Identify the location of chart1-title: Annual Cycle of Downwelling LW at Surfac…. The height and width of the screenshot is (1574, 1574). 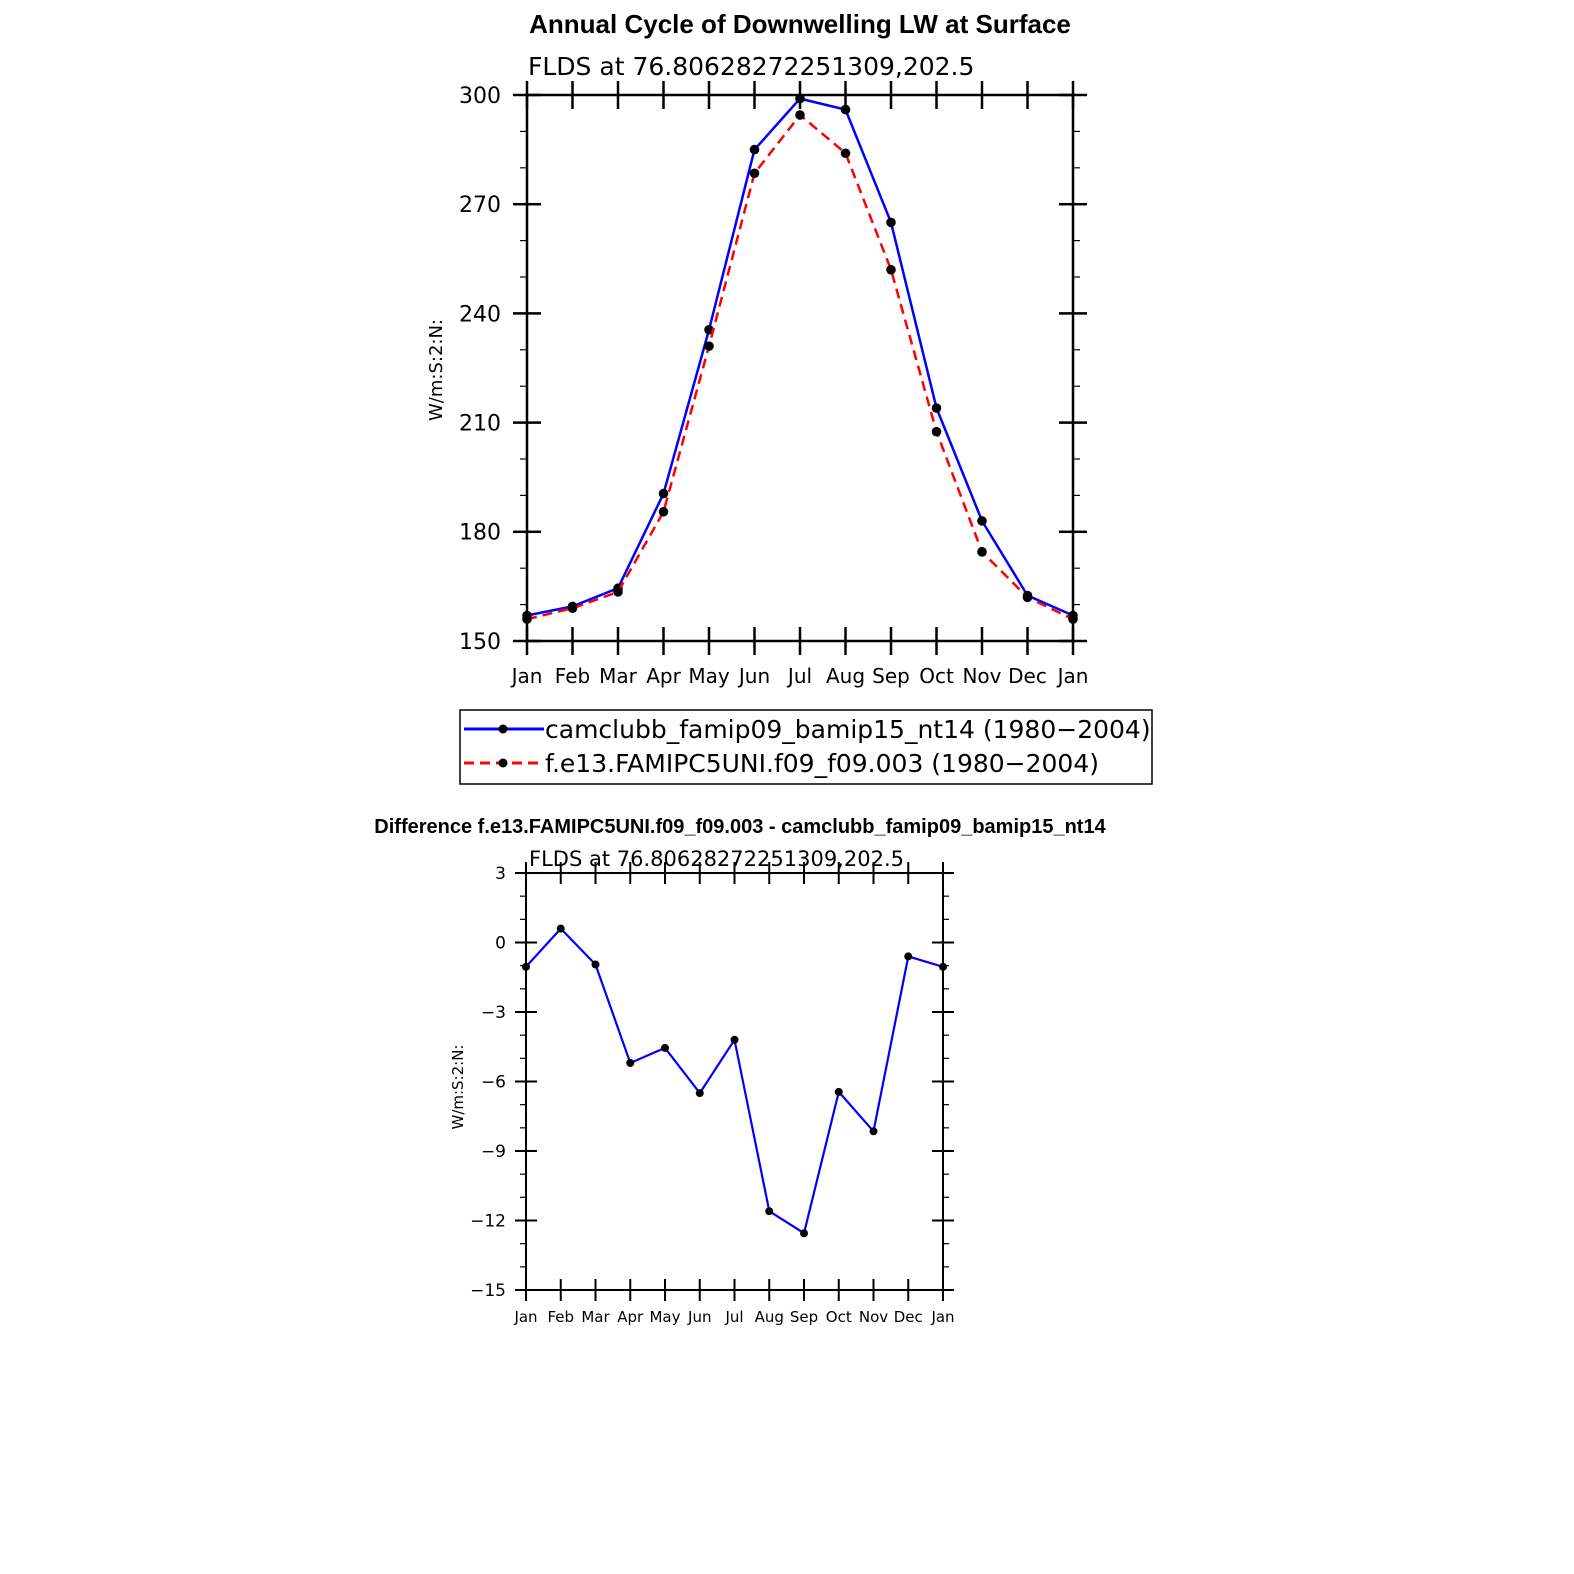
(800, 24).